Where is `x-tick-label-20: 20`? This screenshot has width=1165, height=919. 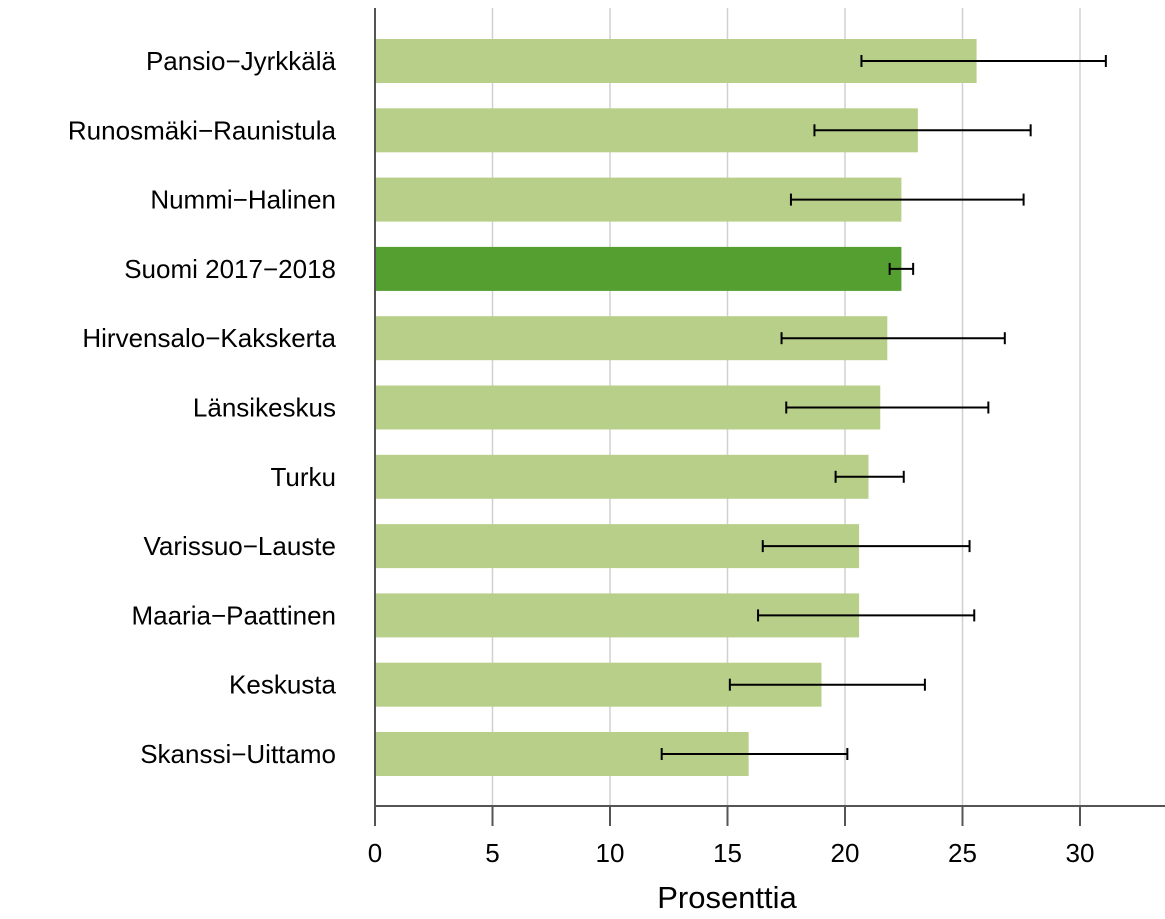 x-tick-label-20: 20 is located at coordinates (845, 853).